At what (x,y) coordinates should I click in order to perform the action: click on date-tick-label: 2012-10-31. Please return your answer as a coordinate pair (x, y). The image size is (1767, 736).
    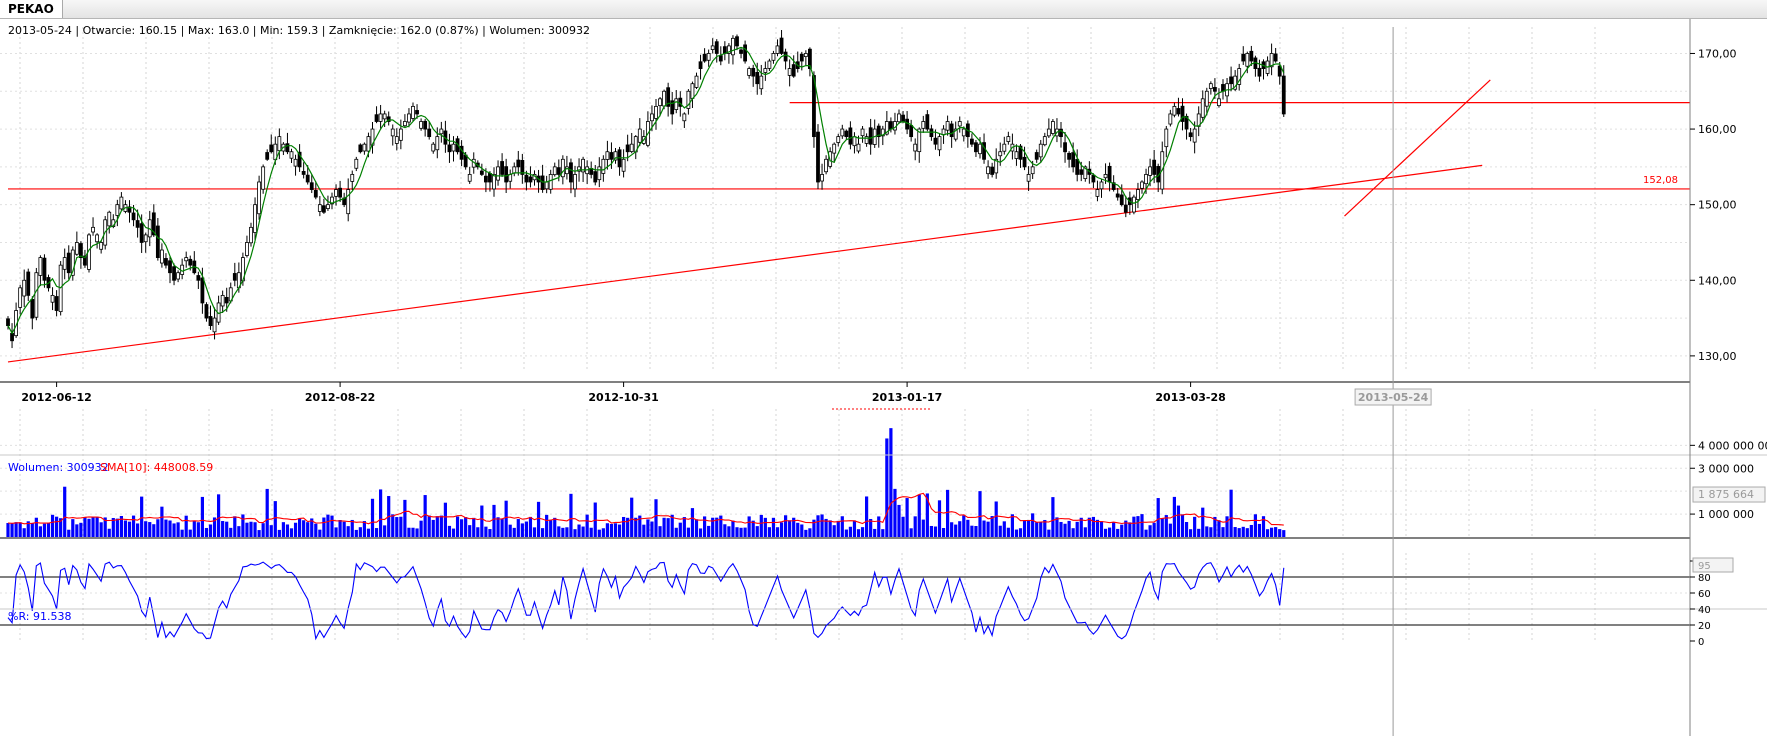
    Looking at the image, I should click on (623, 397).